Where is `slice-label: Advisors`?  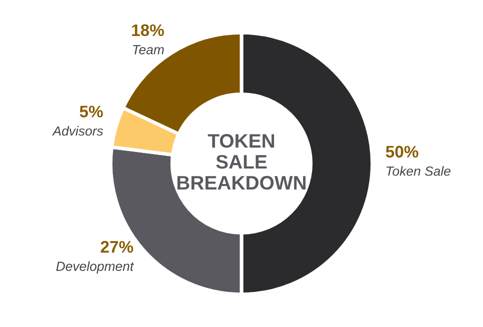
slice-label: Advisors is located at coordinates (78, 131).